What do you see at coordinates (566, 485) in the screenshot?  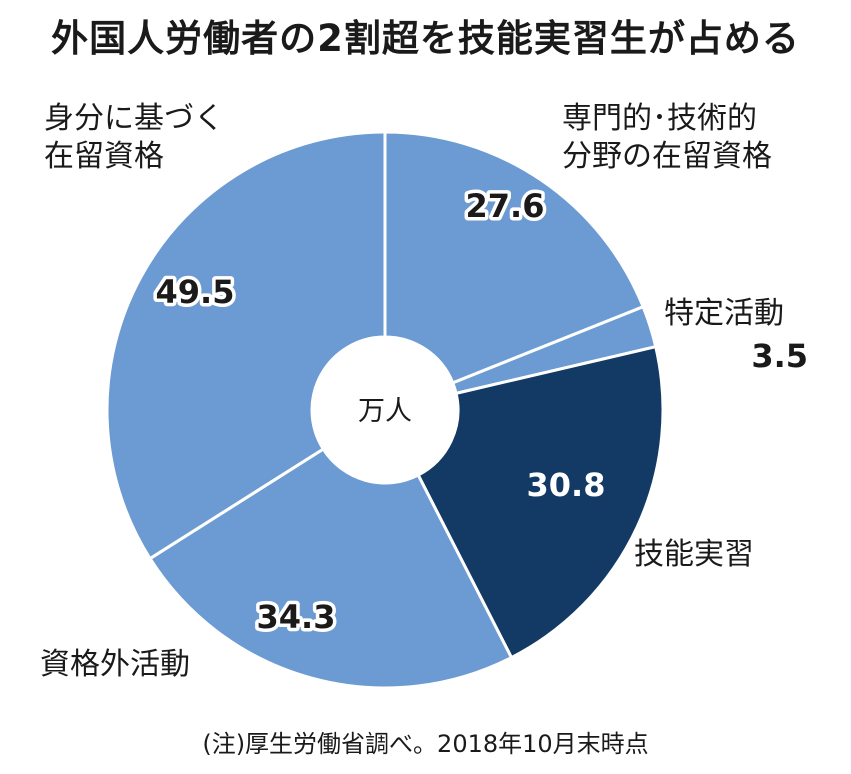 I see `slice-value-3: 30.8` at bounding box center [566, 485].